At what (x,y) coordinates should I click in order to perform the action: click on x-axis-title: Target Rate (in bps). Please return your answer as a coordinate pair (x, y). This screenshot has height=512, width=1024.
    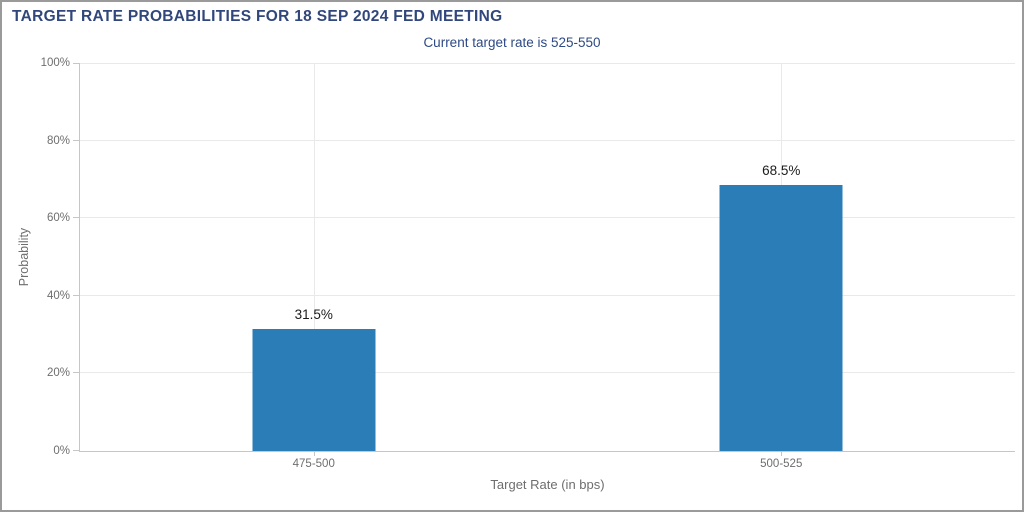
    Looking at the image, I should click on (547, 484).